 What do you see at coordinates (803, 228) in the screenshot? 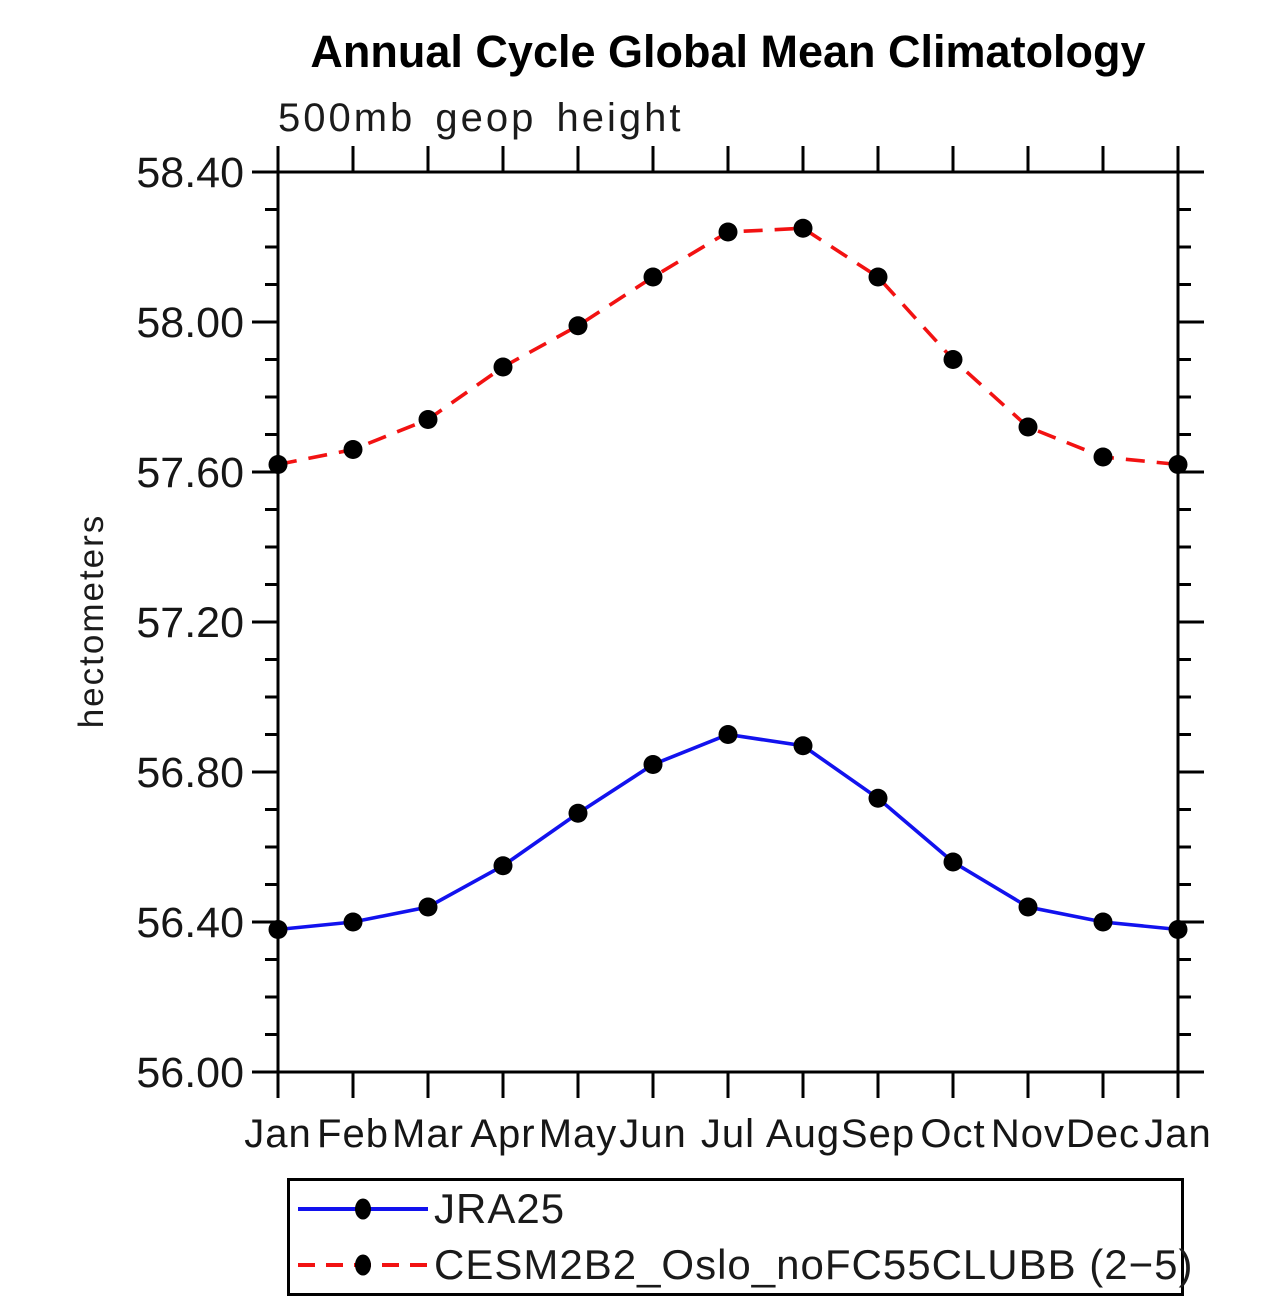
I see `data-point-CESM2B2_Oslo_noFC55CLUBB (2−5)-Aug-7` at bounding box center [803, 228].